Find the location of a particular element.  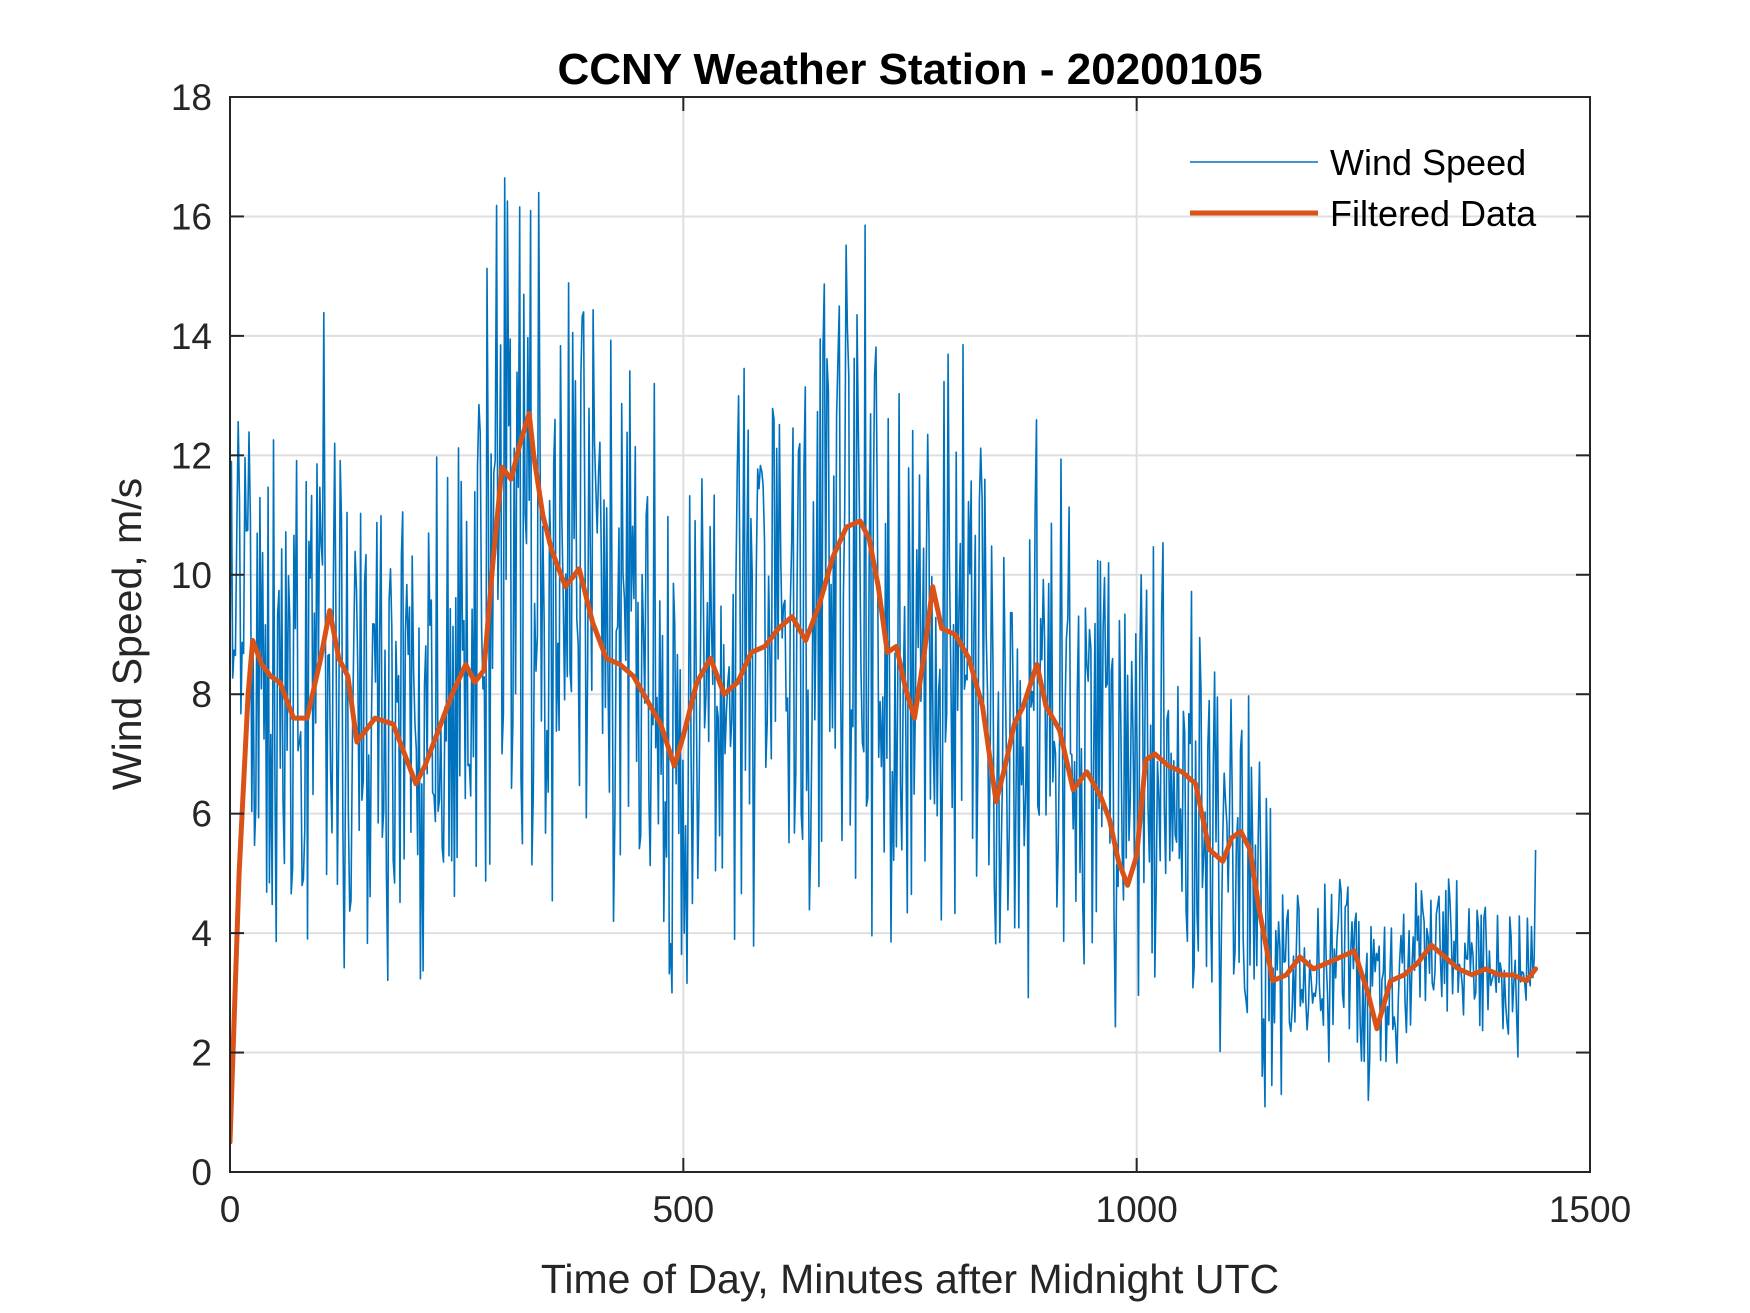

y-tick-label: 8 is located at coordinates (201, 694).